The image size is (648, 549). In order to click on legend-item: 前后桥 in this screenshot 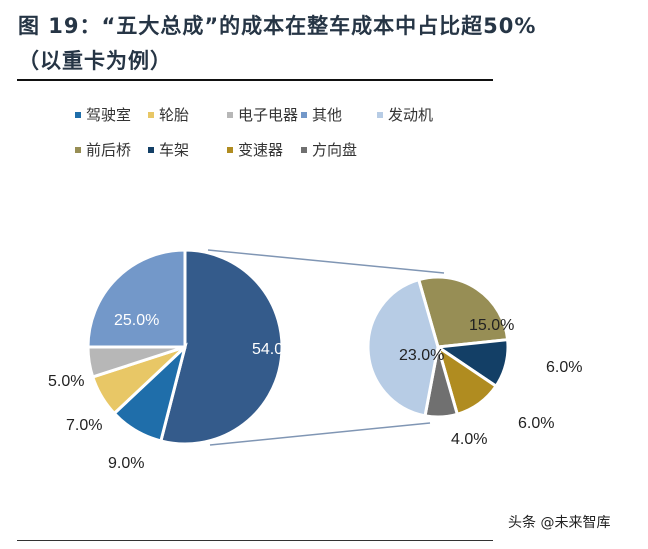, I will do `click(103, 149)`.